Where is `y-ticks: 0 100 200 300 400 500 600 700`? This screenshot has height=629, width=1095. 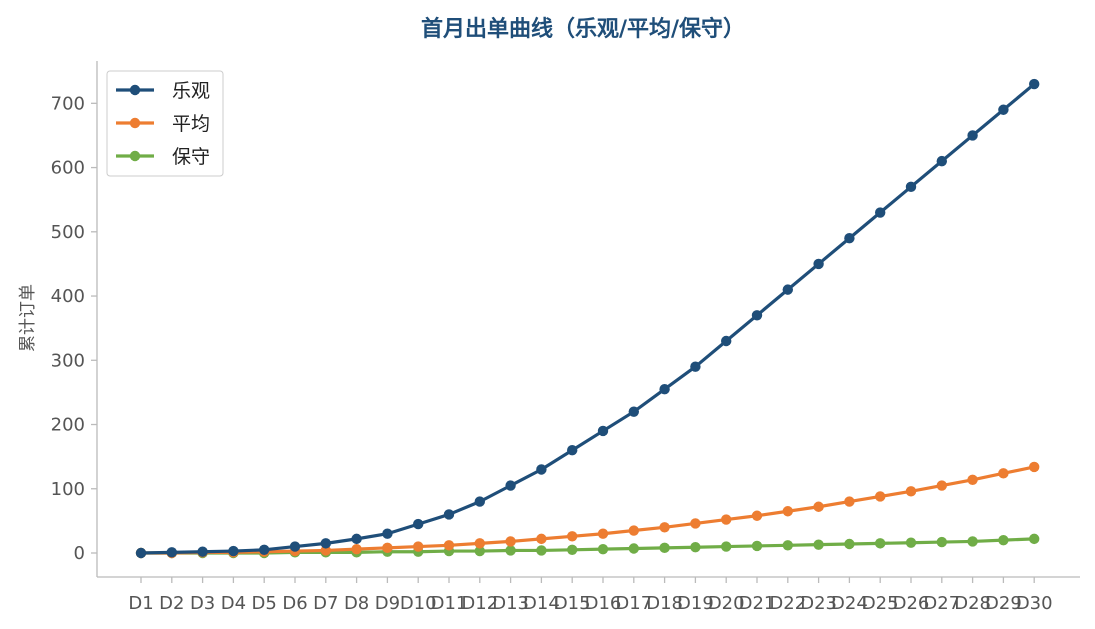 y-ticks: 0 100 200 300 400 500 600 700 is located at coordinates (74, 328).